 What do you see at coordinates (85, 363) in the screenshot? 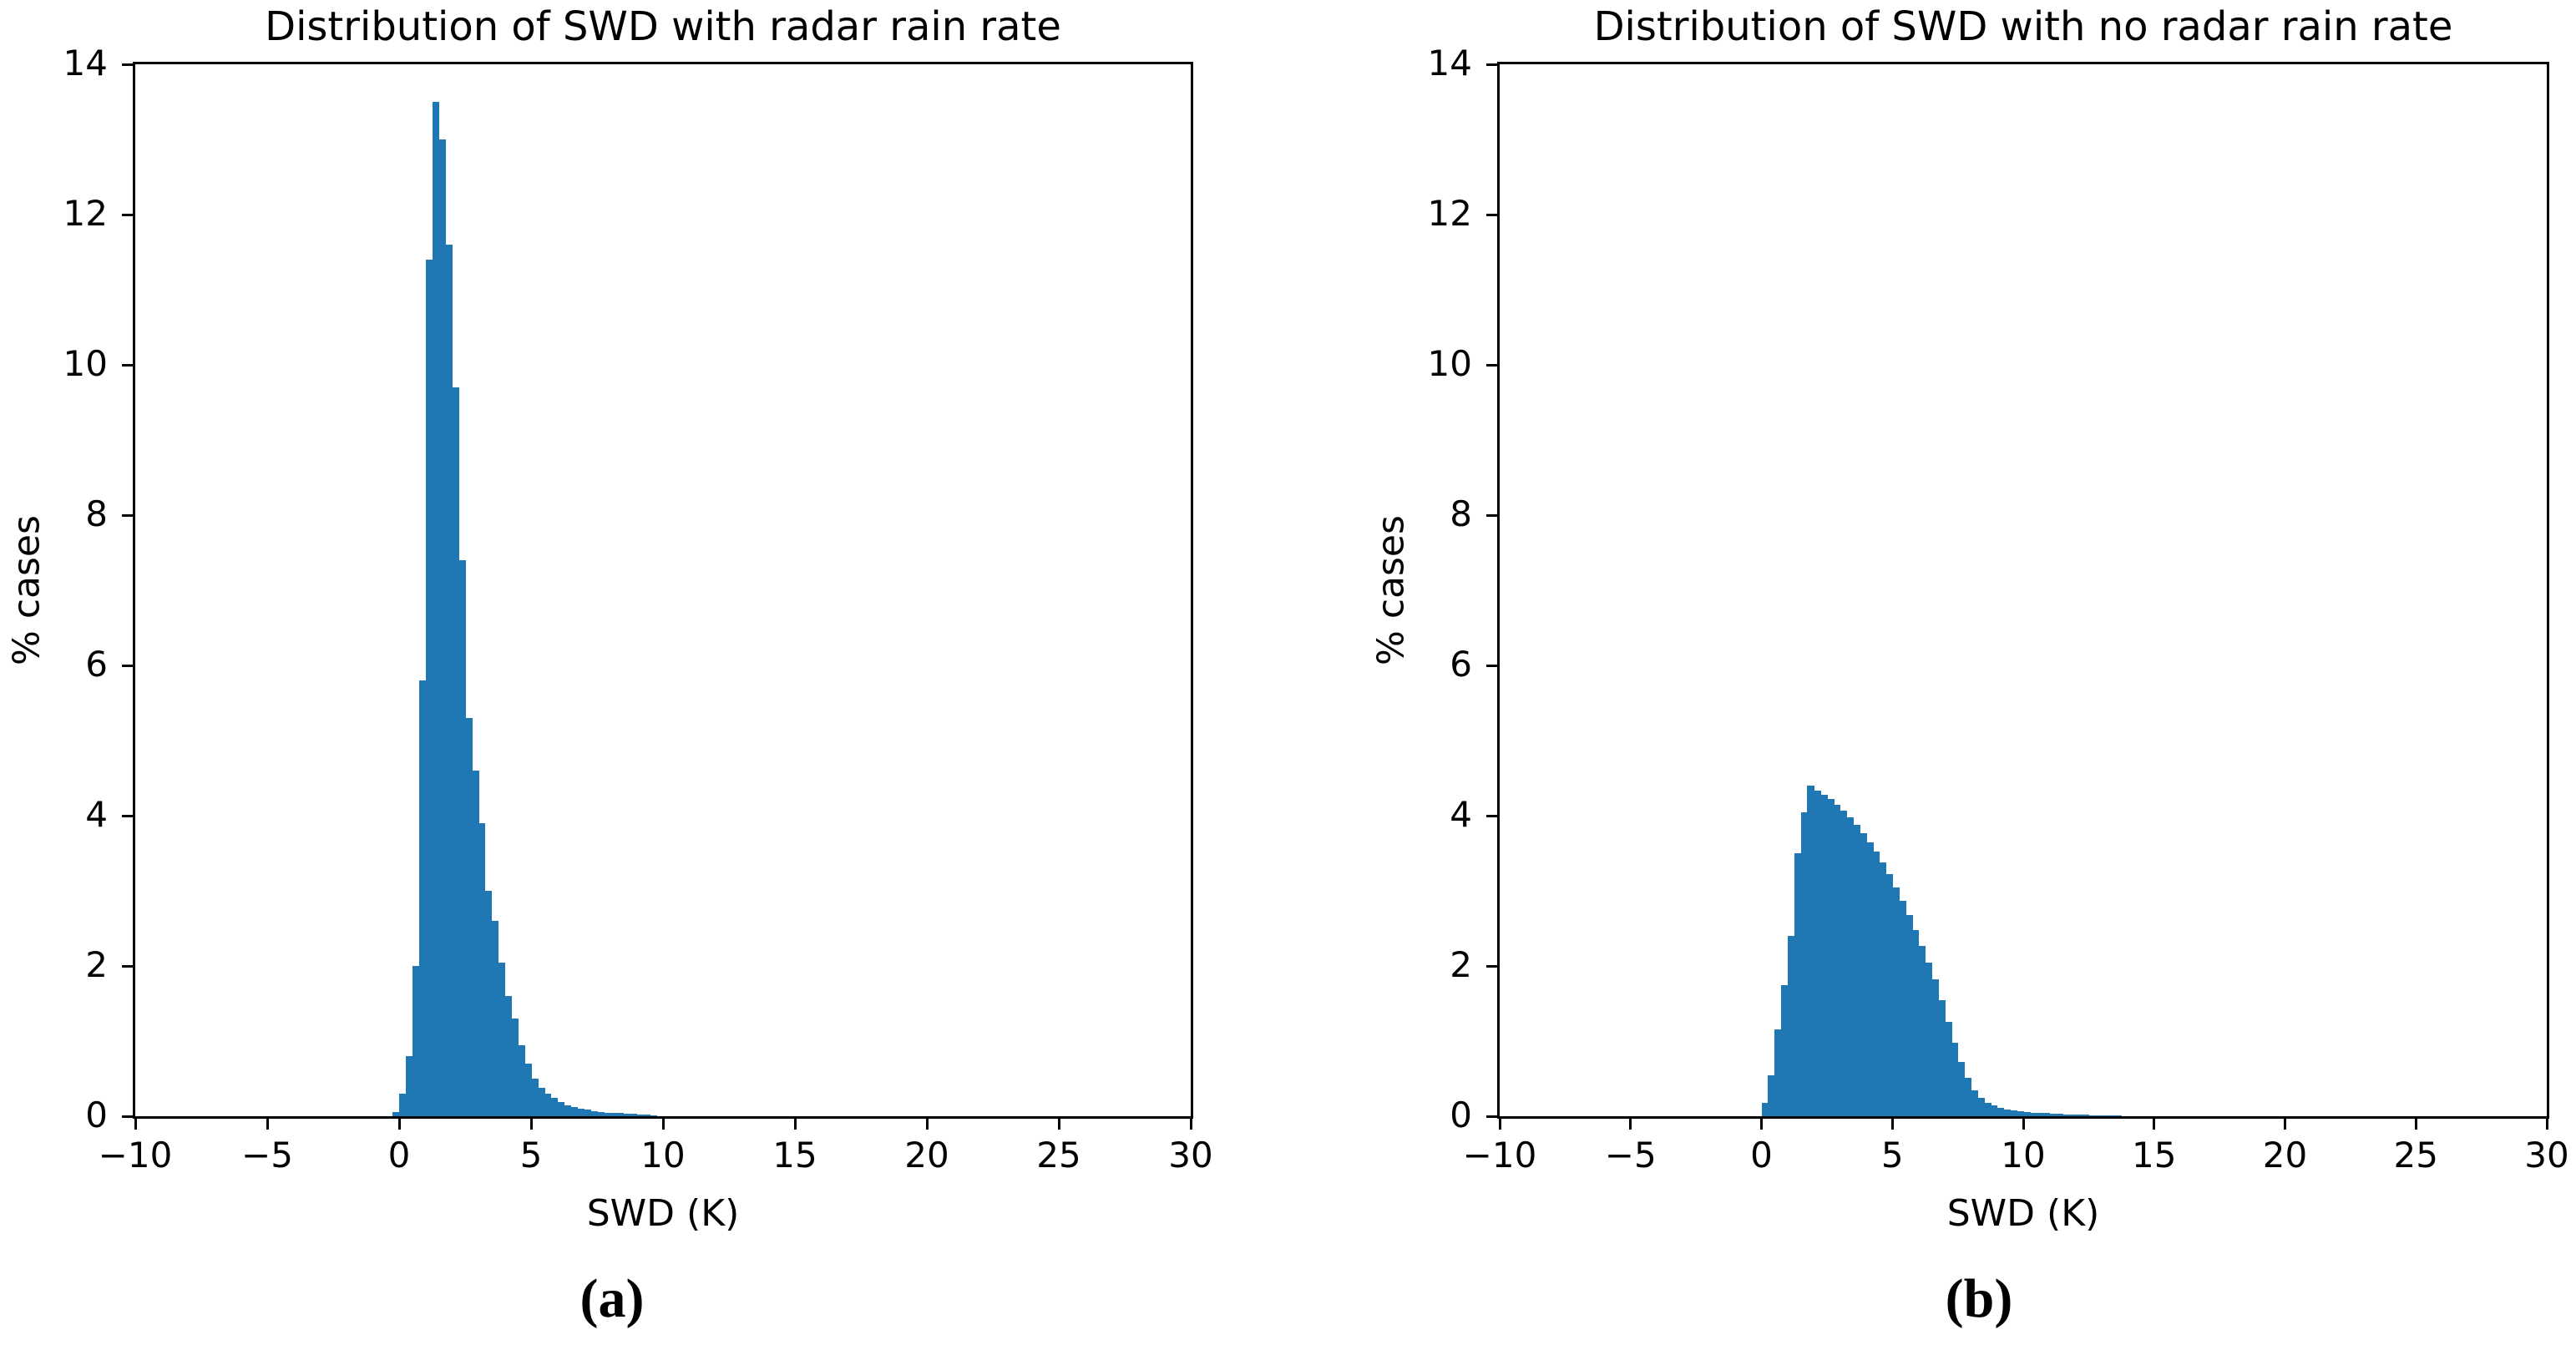
I see `y-tick-label: 10` at bounding box center [85, 363].